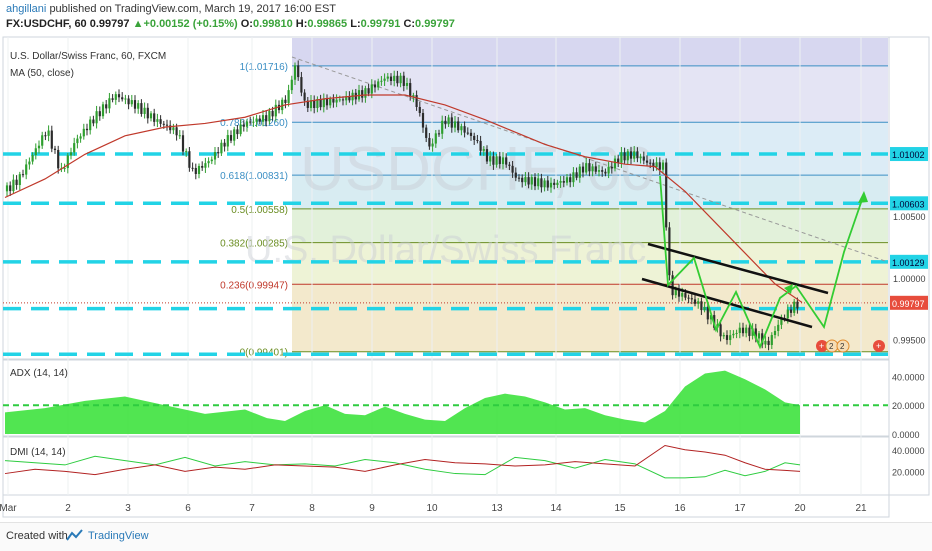 This screenshot has height=551, width=932. What do you see at coordinates (906, 435) in the screenshot?
I see `adx-tick-label: 0.0000` at bounding box center [906, 435].